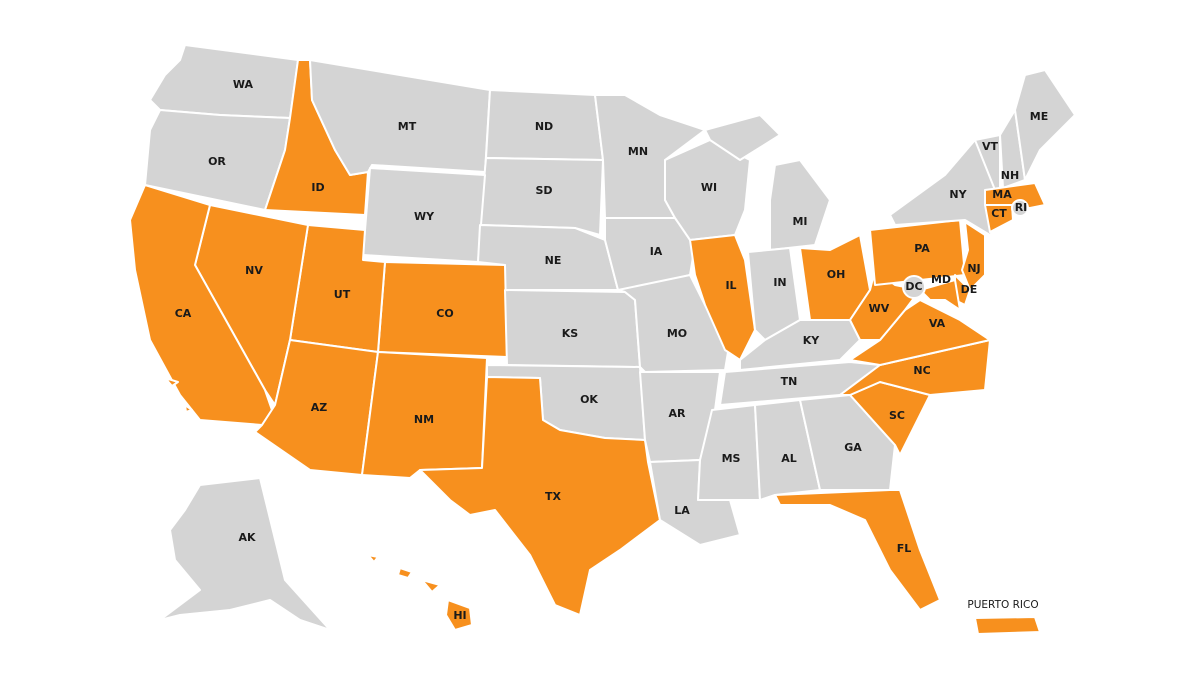 This screenshot has height=675, width=1200. What do you see at coordinates (589, 399) in the screenshot?
I see `state-label: OK` at bounding box center [589, 399].